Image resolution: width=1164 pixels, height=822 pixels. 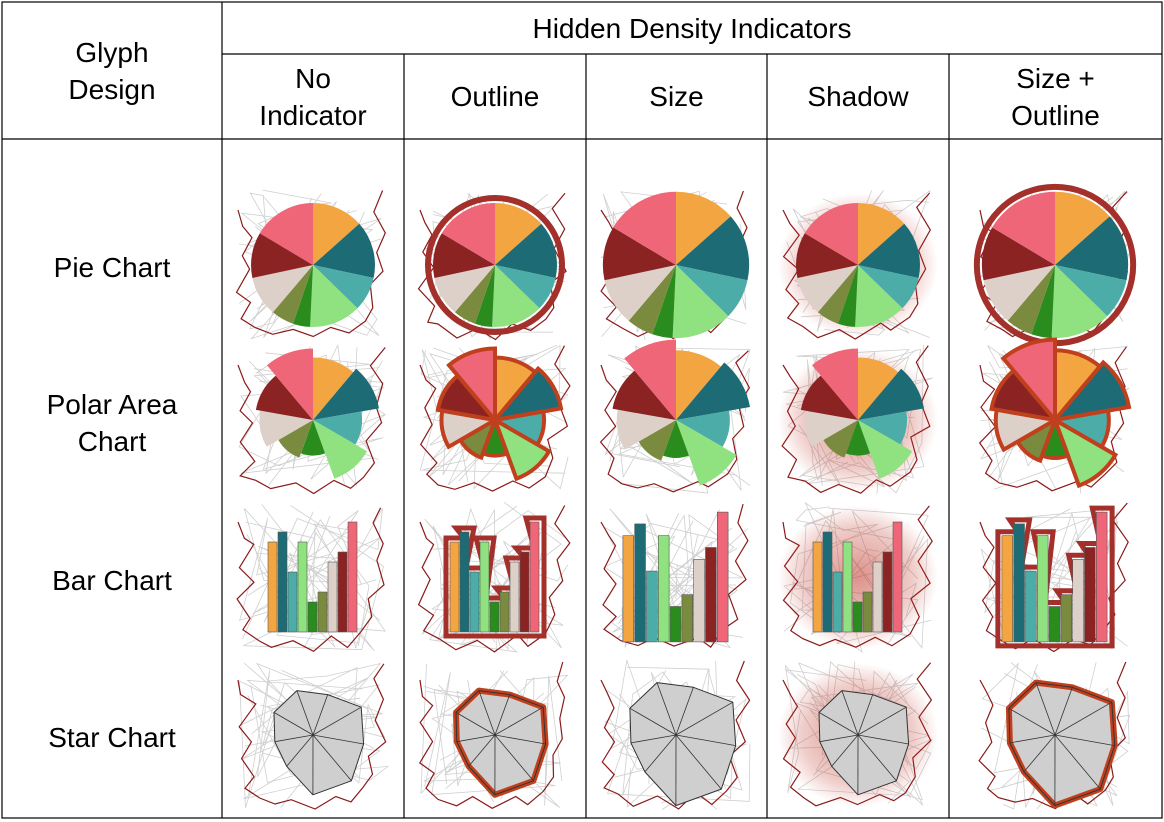 I want to click on cell-pie-no-indicator, so click(x=310, y=264).